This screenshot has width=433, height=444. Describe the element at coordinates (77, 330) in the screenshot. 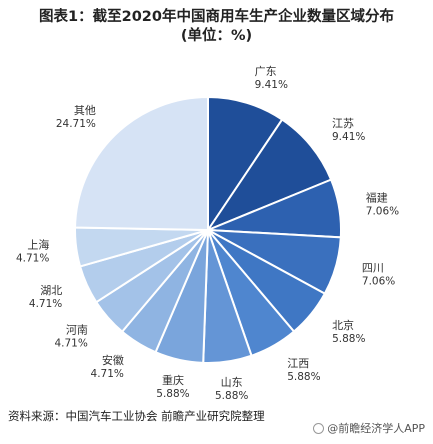

I see `slice-label-name: 河南` at that location.